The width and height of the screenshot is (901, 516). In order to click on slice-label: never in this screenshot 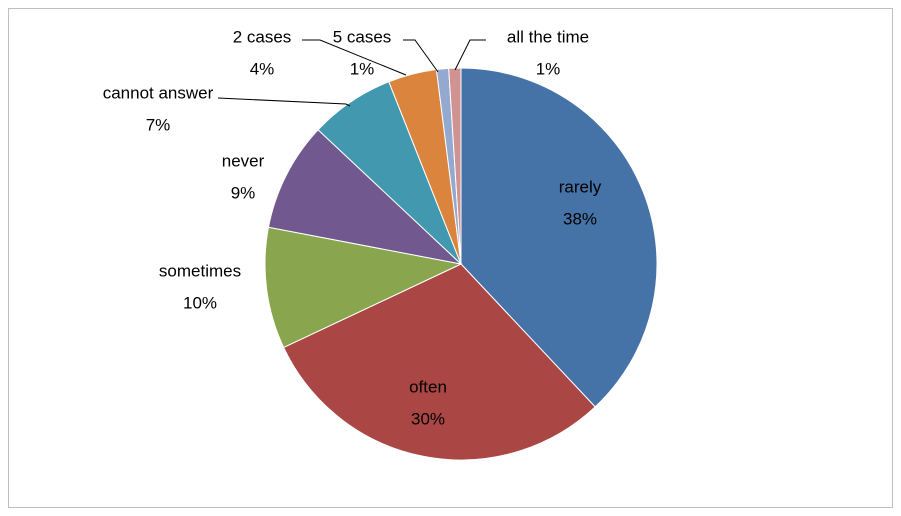, I will do `click(243, 160)`.